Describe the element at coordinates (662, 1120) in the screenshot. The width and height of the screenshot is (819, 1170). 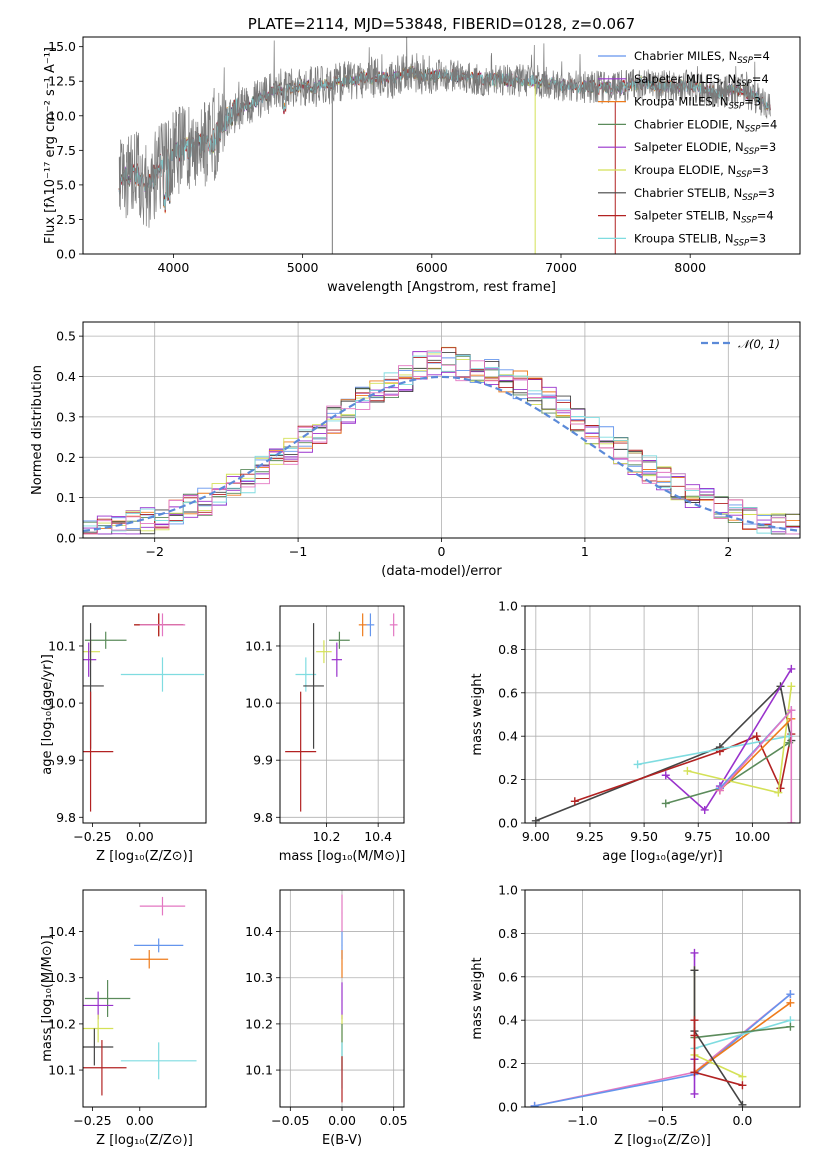
I see `x-tick-label: −0.5` at that location.